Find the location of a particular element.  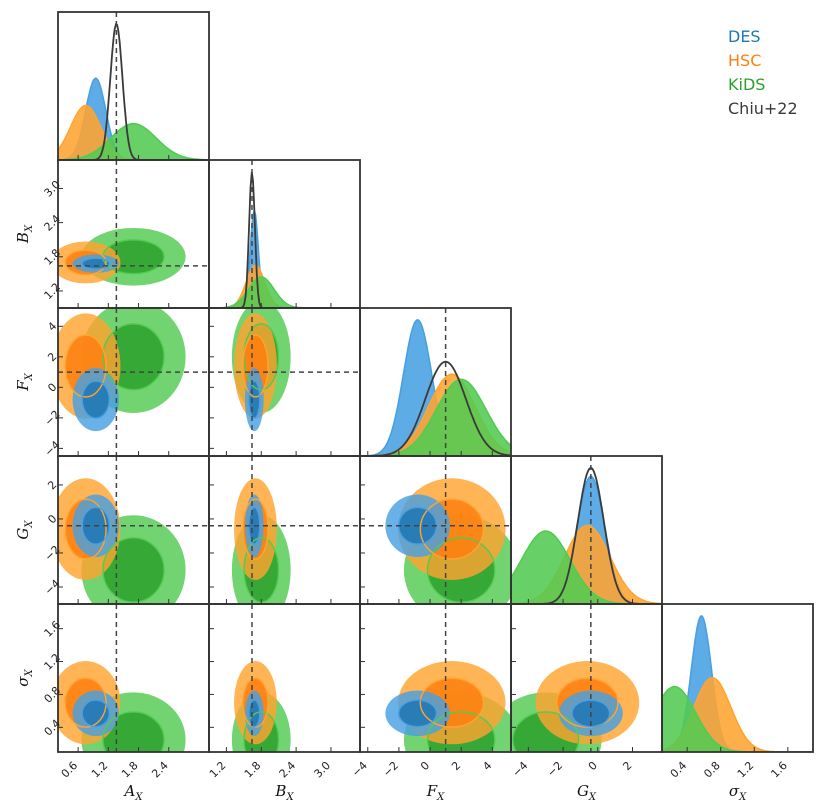

x-tick-label: 3.0 is located at coordinates (323, 770).